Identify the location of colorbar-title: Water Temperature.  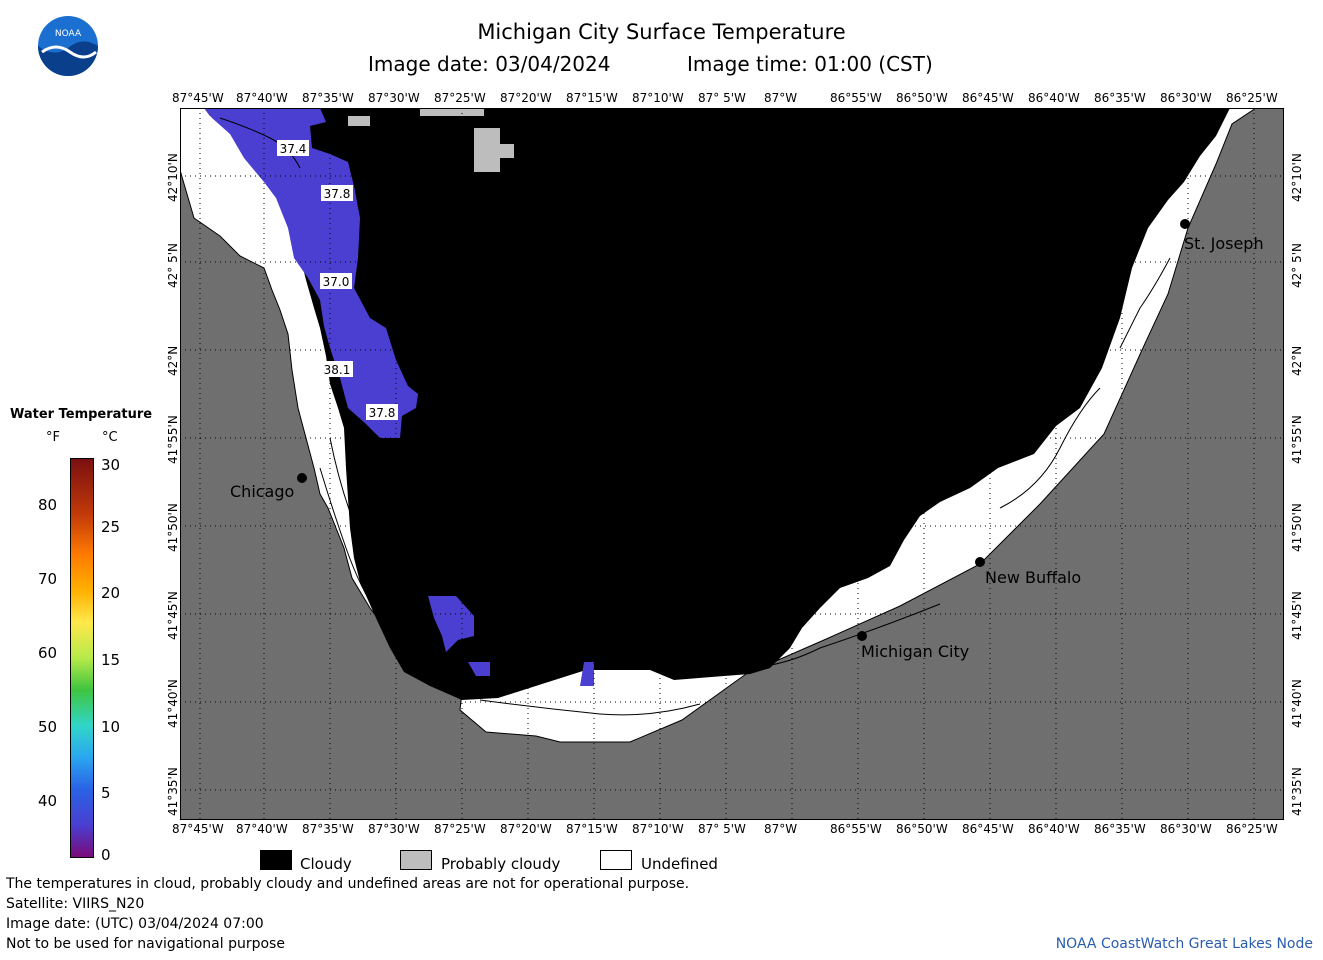
(81, 414).